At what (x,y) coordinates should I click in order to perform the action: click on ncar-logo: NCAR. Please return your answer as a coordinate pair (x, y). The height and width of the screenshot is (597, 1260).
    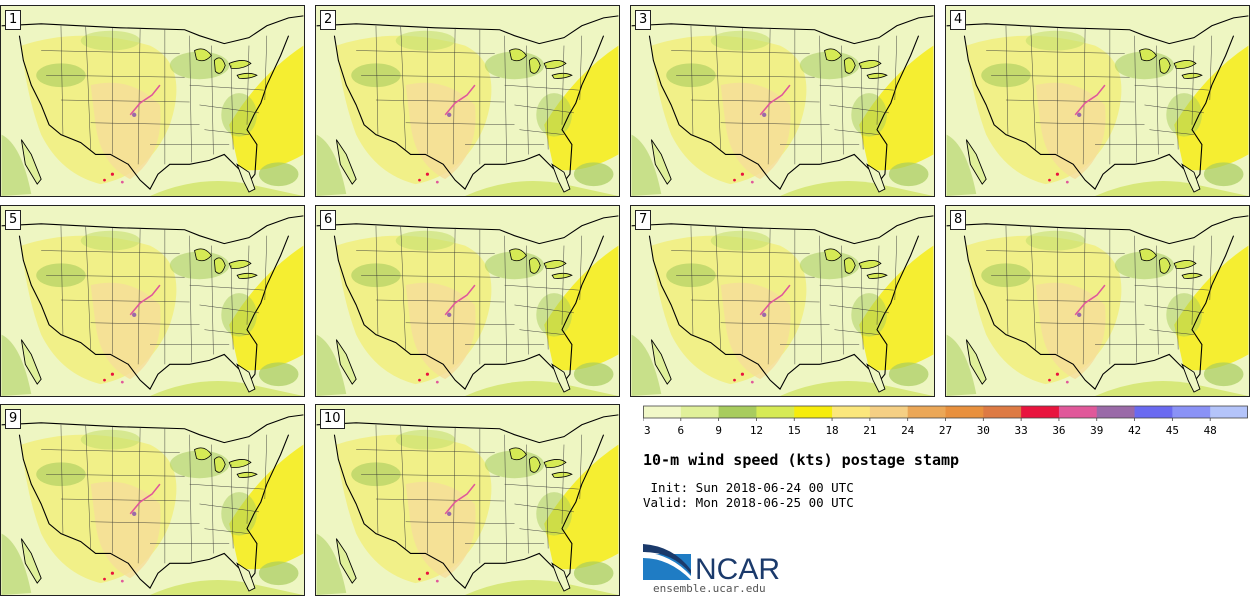
    Looking at the image, I should click on (711, 565).